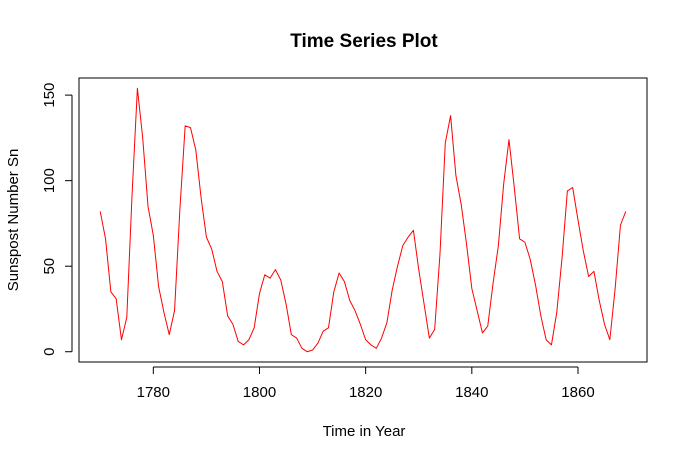 Image resolution: width=688 pixels, height=461 pixels. Describe the element at coordinates (364, 41) in the screenshot. I see `chart-title: Time Series Plot` at that location.